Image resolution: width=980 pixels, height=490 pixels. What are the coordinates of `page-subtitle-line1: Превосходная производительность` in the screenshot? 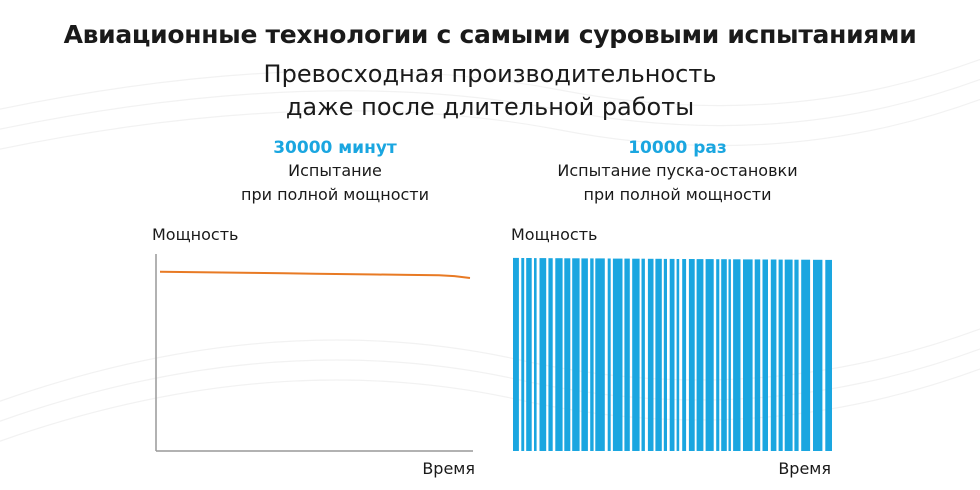 It's located at (490, 74).